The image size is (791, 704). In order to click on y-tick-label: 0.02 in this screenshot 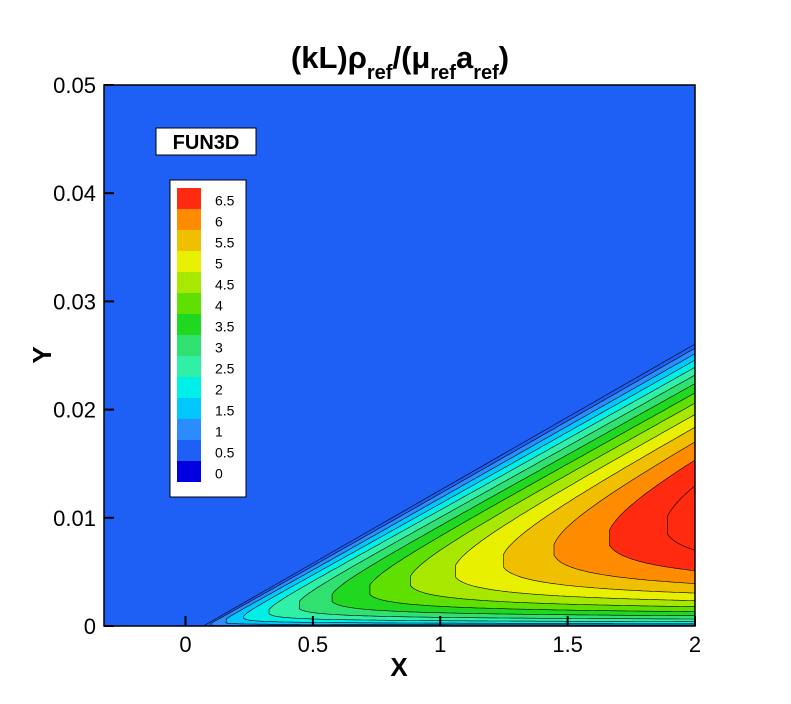, I will do `click(74, 410)`.